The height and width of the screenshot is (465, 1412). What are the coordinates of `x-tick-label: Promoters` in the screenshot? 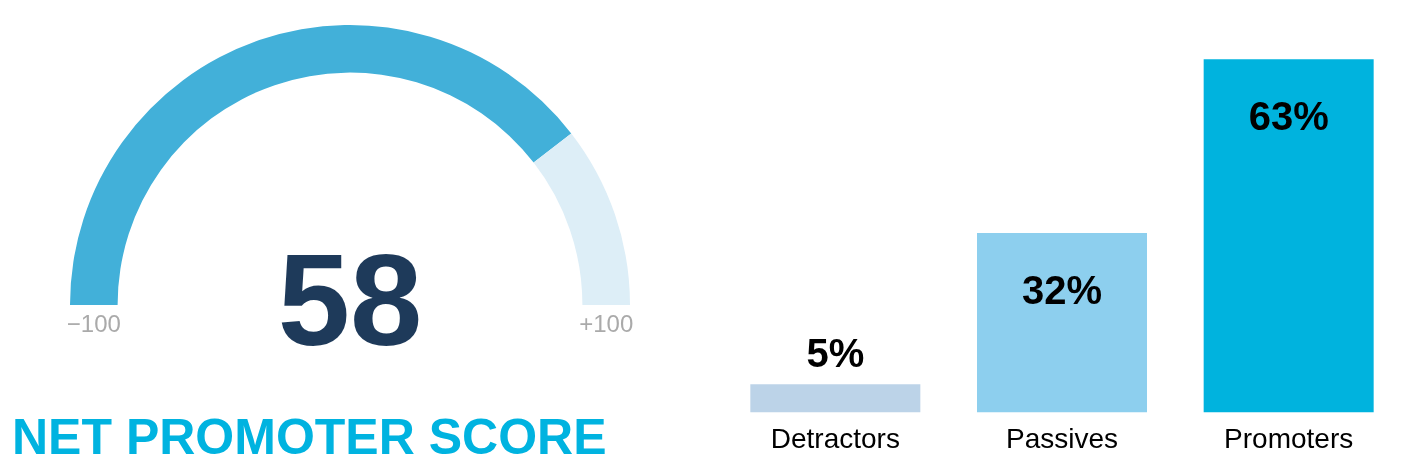 It's located at (1289, 438).